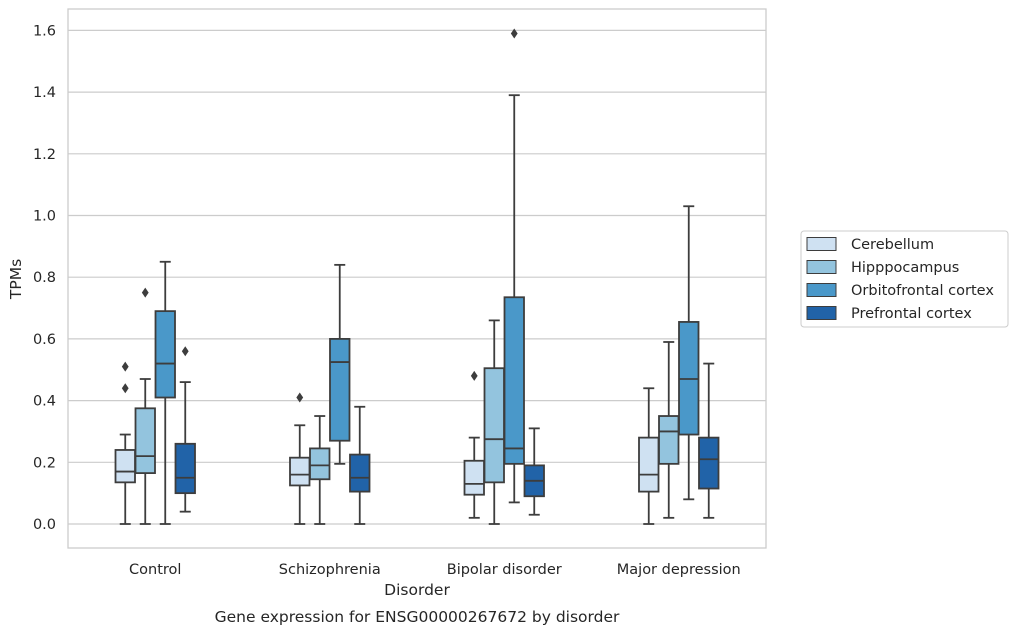 The image size is (1018, 634). I want to click on legend-label: Orbitofrontal cortex, so click(922, 291).